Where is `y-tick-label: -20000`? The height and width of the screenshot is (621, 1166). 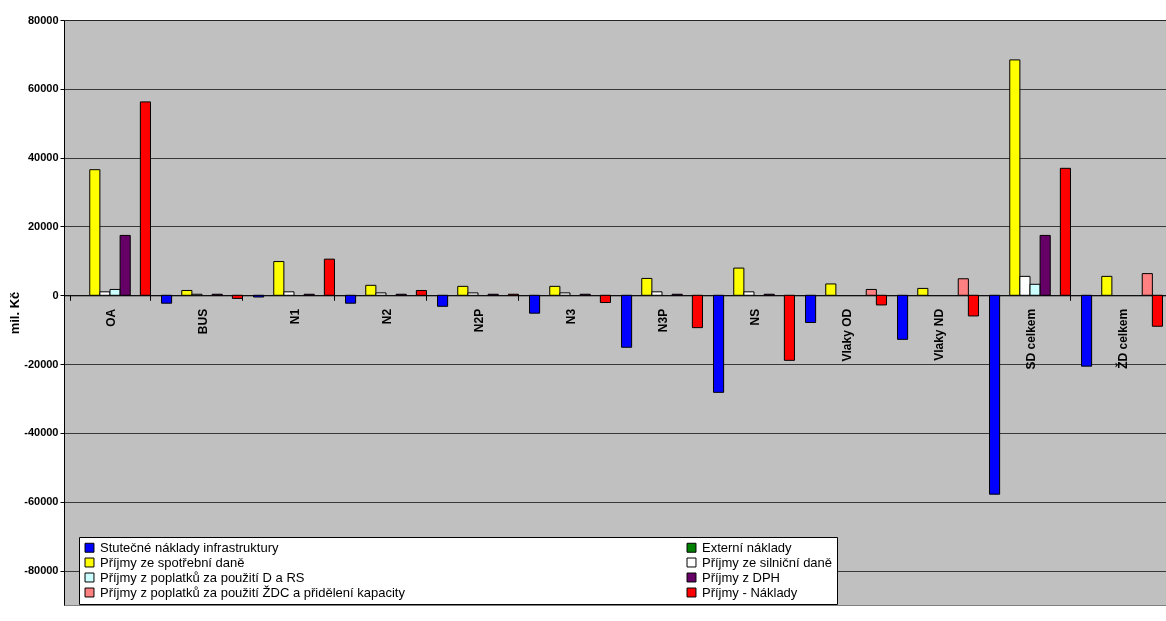
y-tick-label: -20000 is located at coordinates (41, 363).